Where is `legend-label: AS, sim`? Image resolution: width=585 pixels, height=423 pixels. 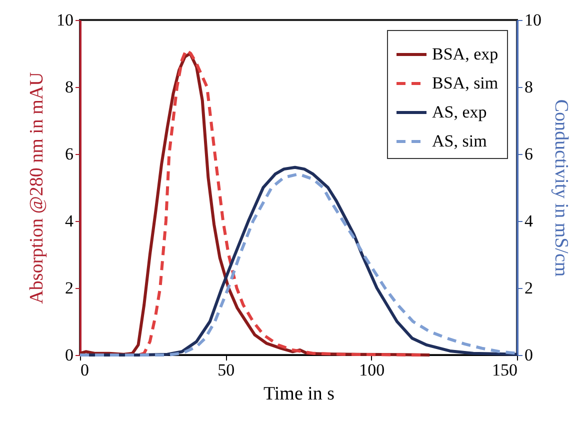 legend-label: AS, sim is located at coordinates (459, 141).